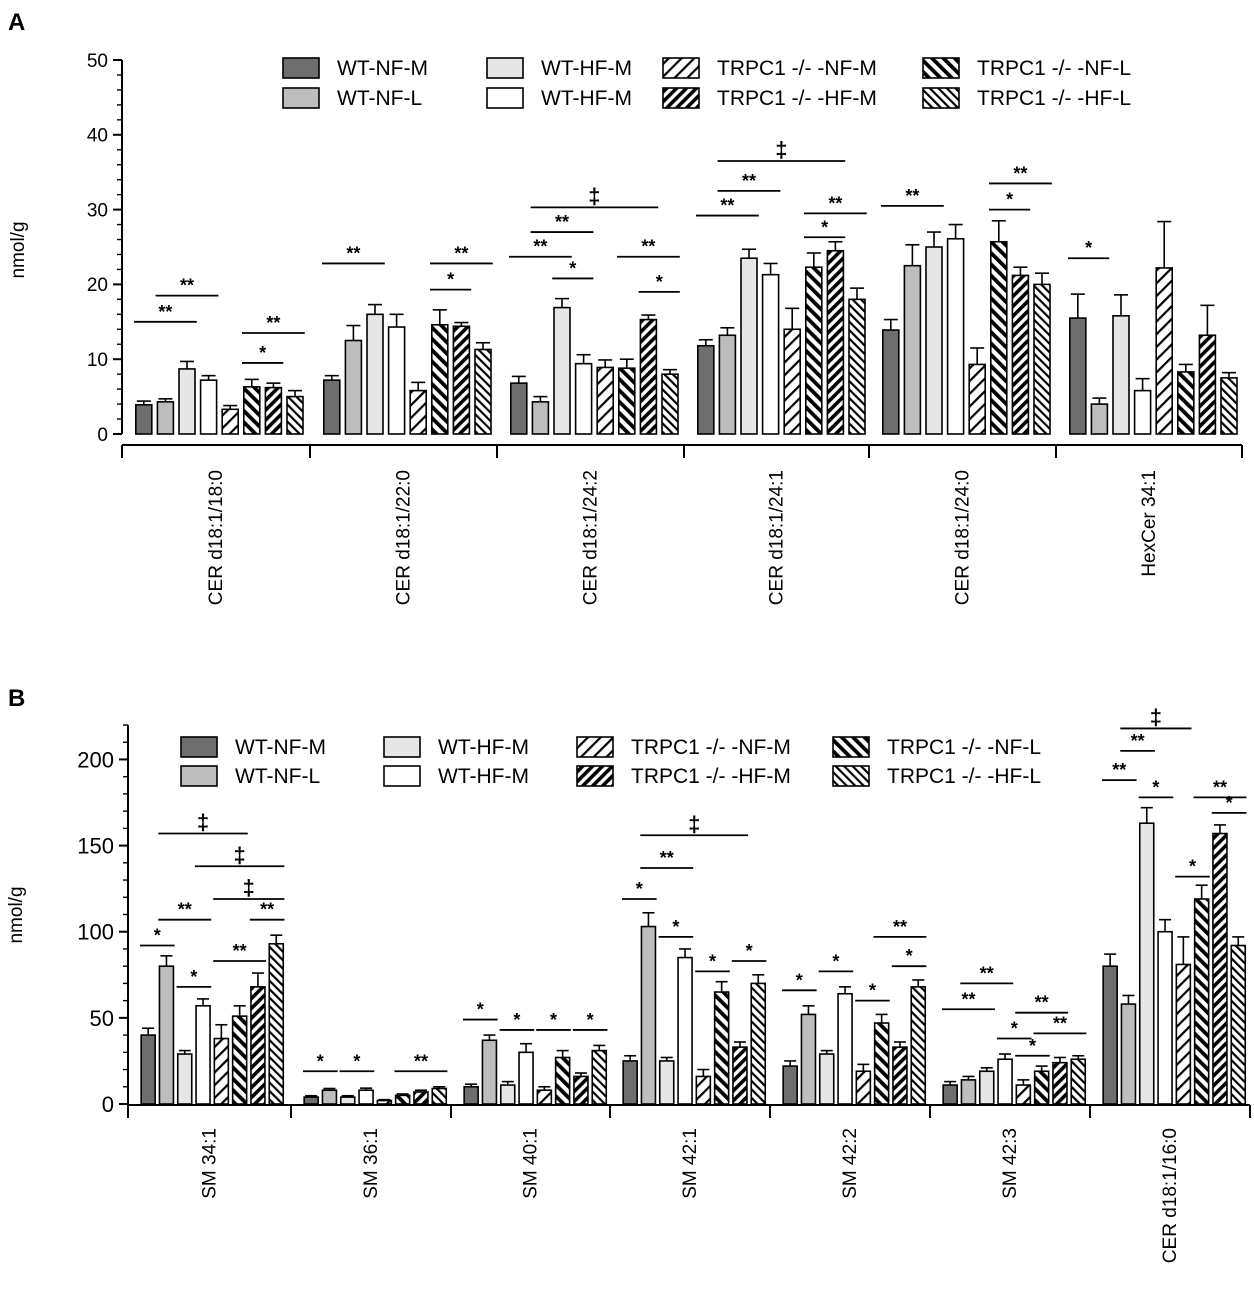 This screenshot has width=1254, height=1297. Describe the element at coordinates (781, 149) in the screenshot. I see `panel-a-significance-label: ‡` at that location.